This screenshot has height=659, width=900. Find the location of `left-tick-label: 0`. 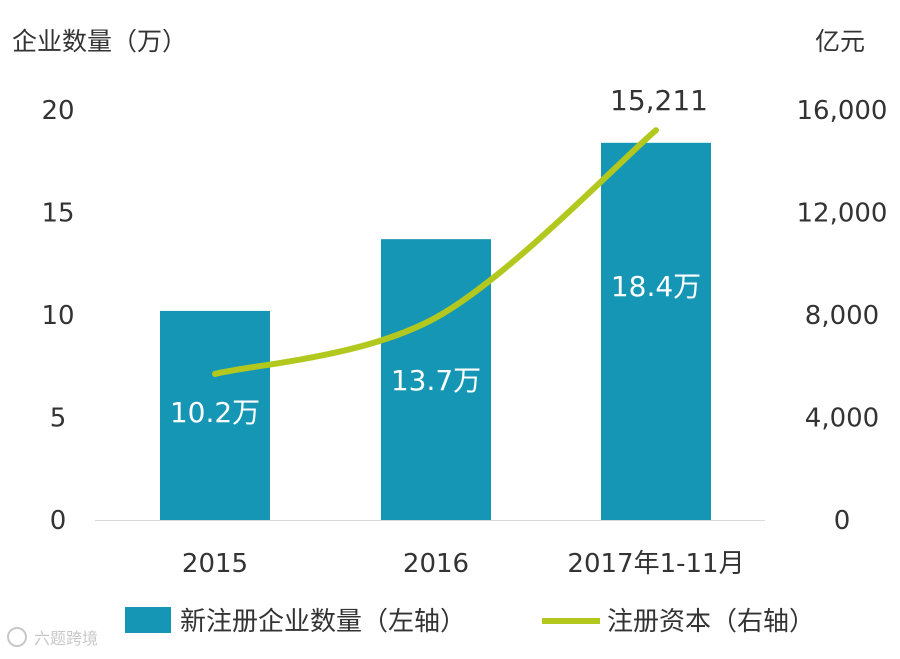

left-tick-label: 0 is located at coordinates (58, 521).